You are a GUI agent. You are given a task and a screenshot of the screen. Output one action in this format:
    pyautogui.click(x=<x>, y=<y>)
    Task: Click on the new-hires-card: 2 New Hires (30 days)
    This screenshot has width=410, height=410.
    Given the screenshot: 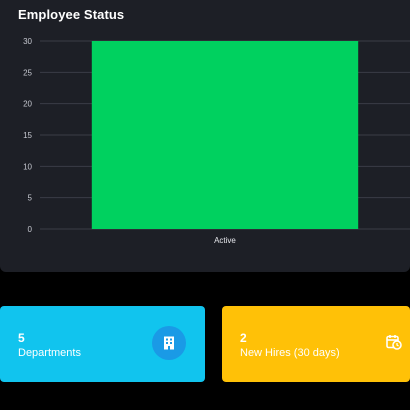 What is the action you would take?
    pyautogui.click(x=316, y=344)
    